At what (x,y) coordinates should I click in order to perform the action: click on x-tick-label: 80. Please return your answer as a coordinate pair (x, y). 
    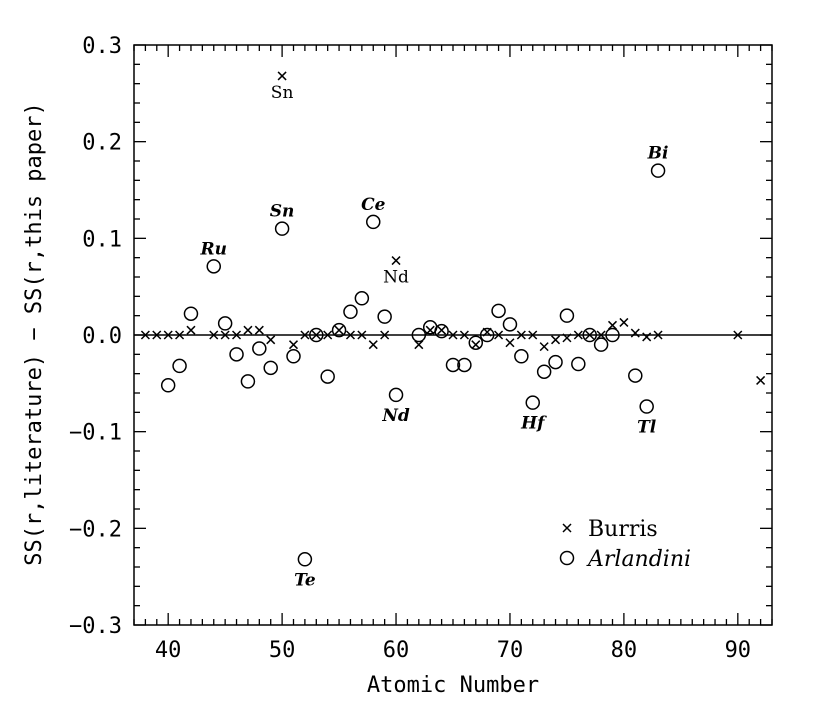
    Looking at the image, I should click on (624, 650).